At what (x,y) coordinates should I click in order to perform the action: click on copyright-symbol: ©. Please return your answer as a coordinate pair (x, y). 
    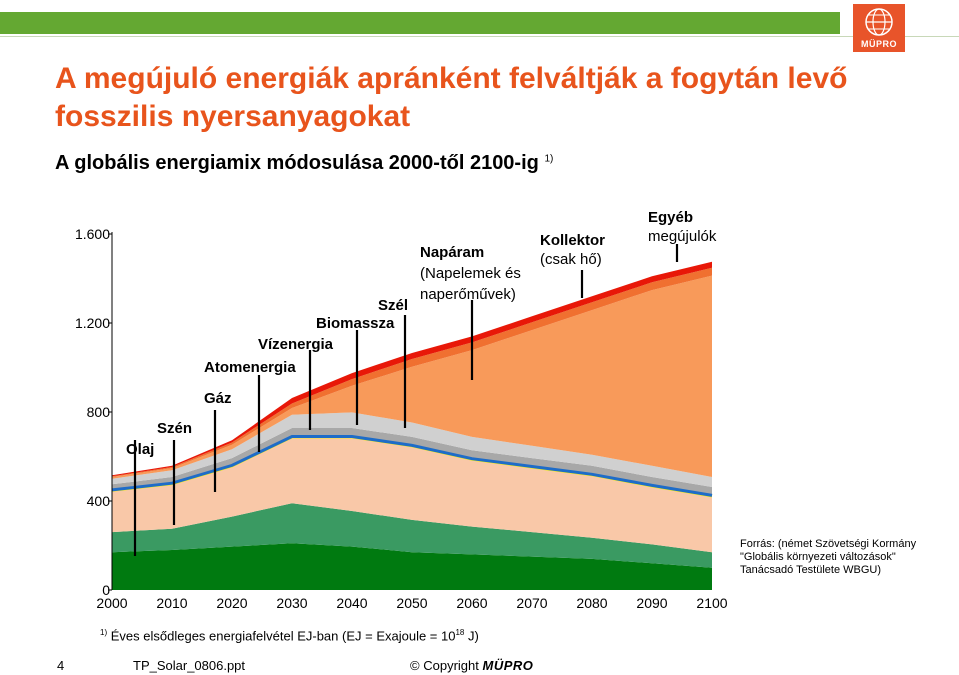
    Looking at the image, I should click on (415, 665).